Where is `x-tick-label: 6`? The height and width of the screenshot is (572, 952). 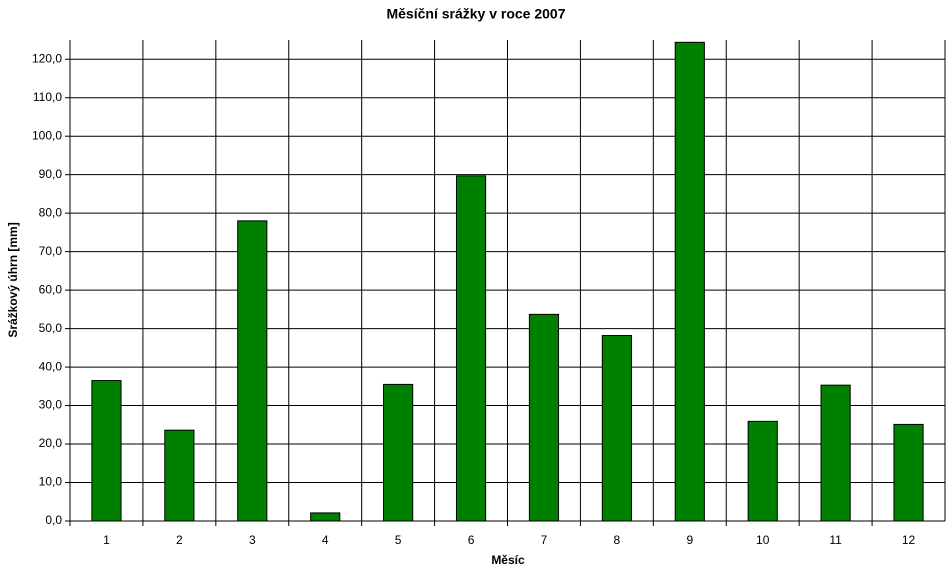 x-tick-label: 6 is located at coordinates (471, 540).